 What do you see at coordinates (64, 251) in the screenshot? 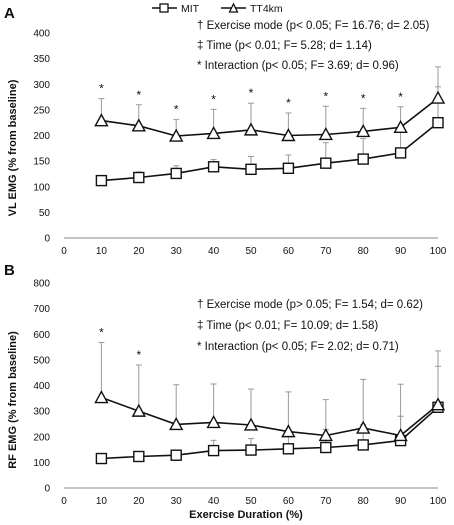
I see `panel-a-x-tick-label: 0` at bounding box center [64, 251].